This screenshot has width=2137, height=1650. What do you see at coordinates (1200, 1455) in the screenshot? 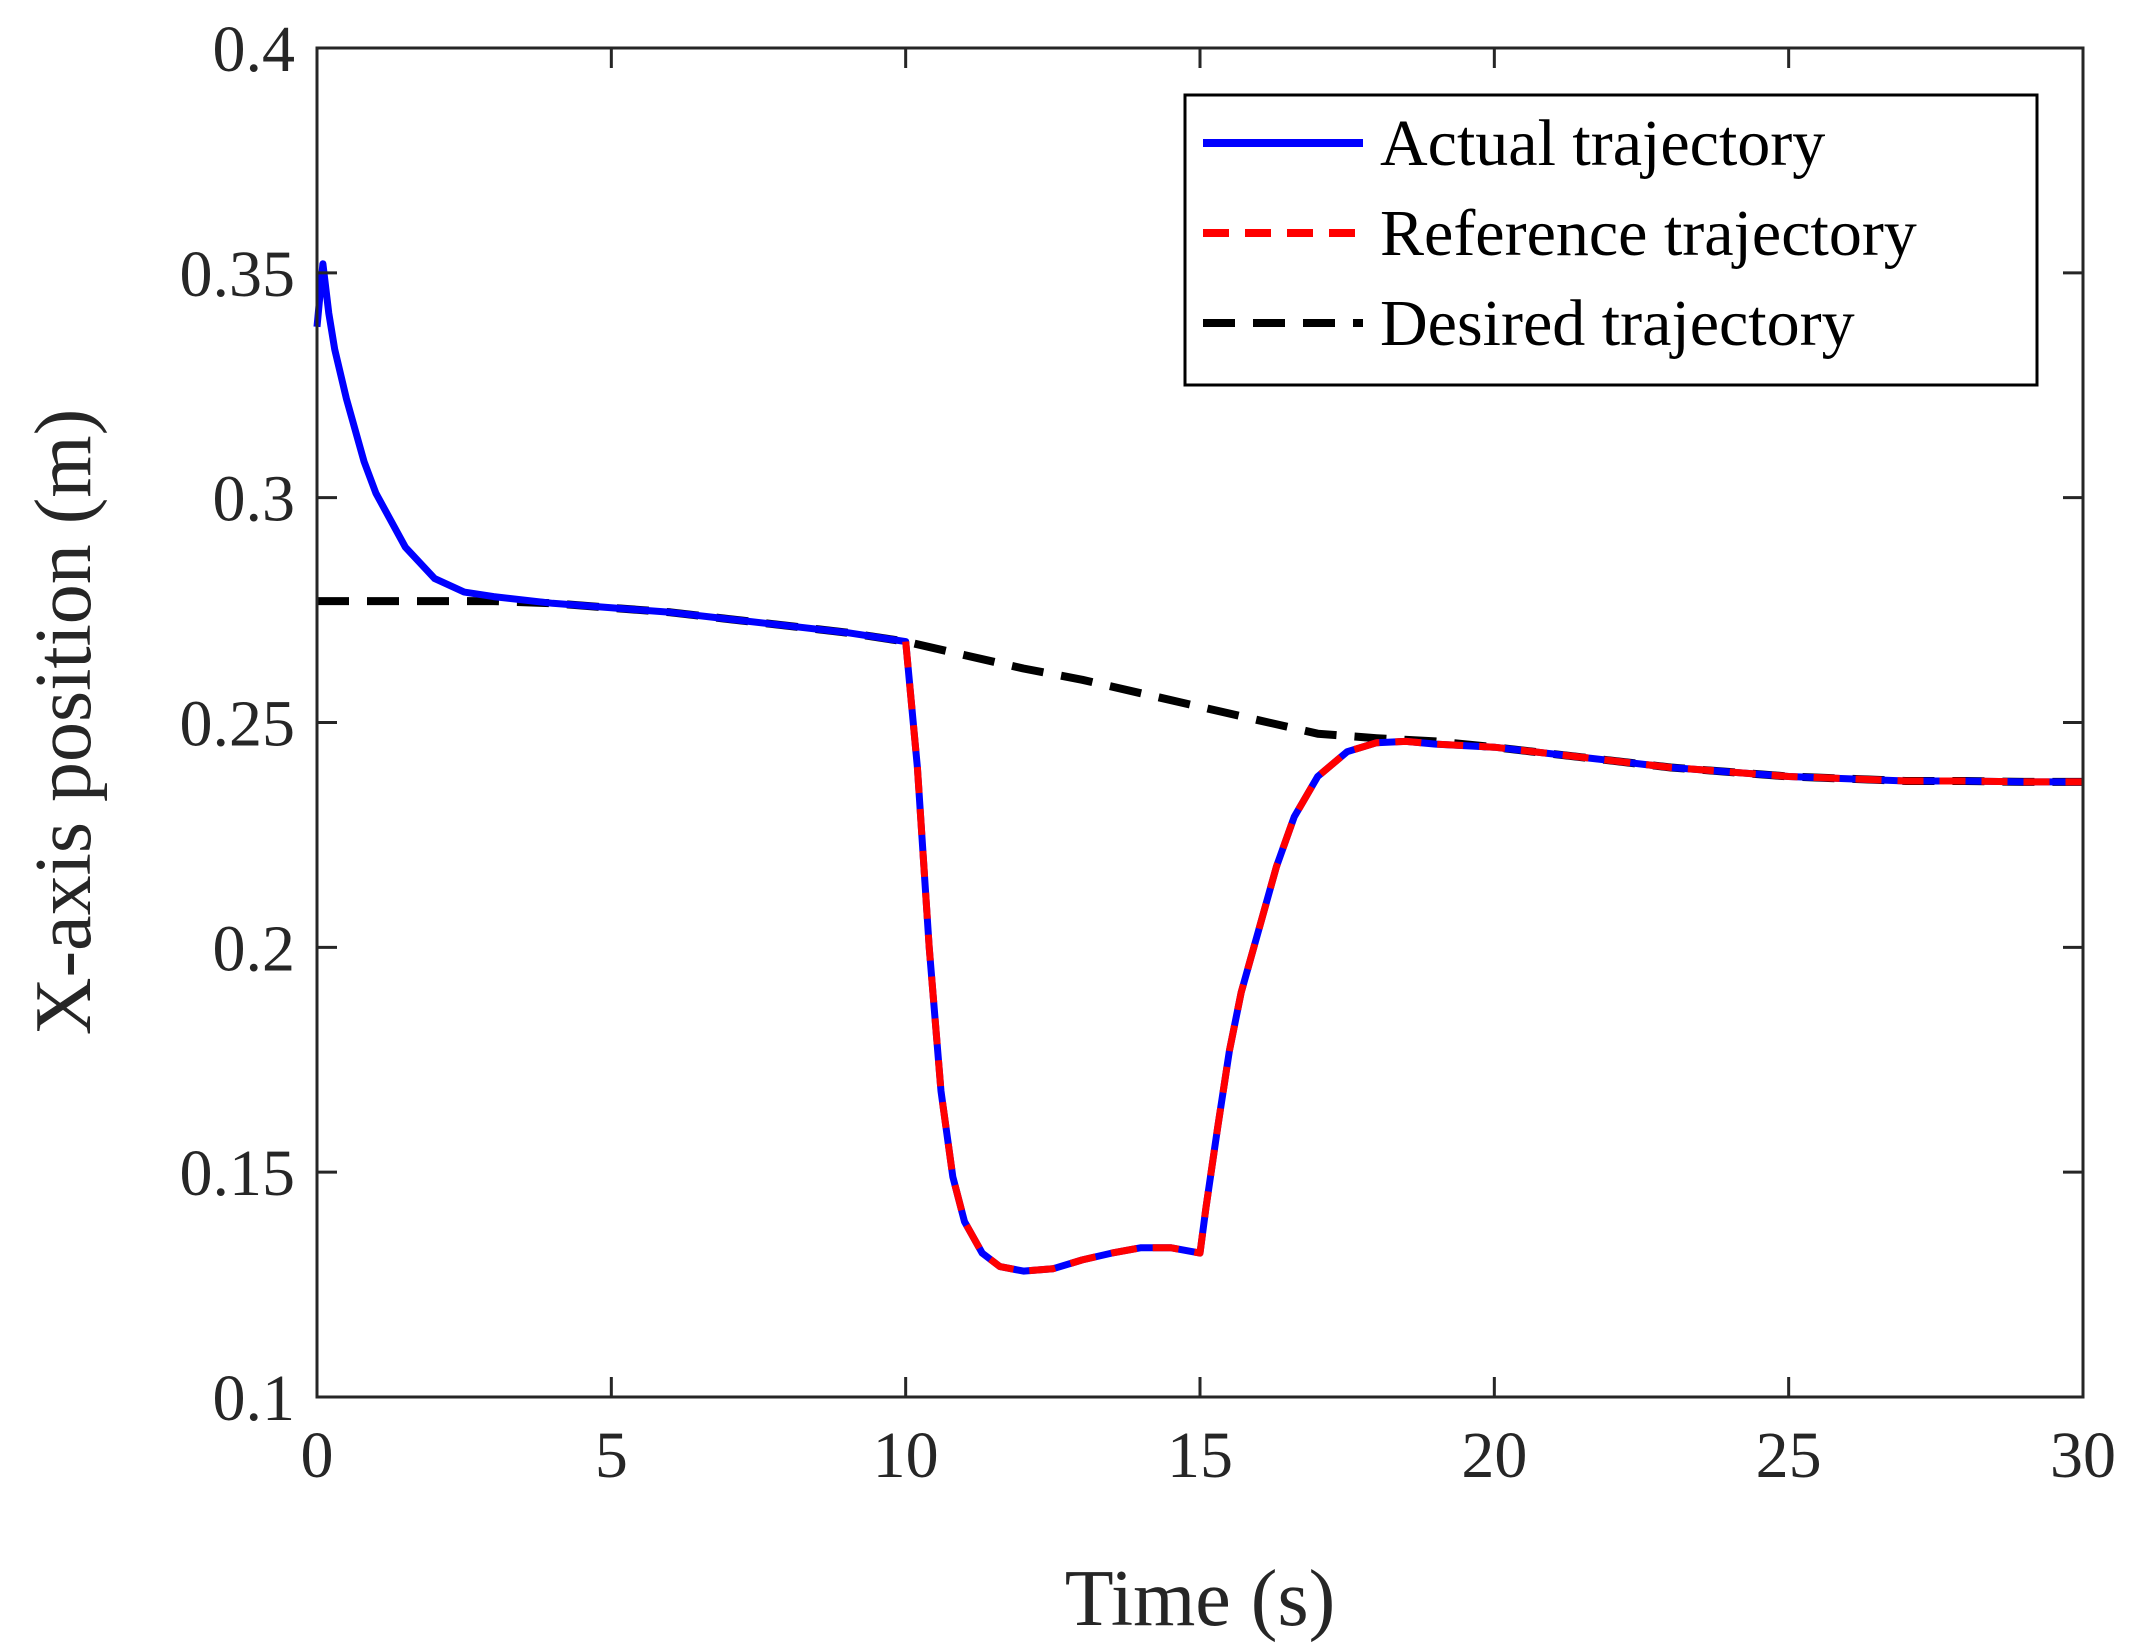
I see `x-tick-label: 15` at bounding box center [1200, 1455].